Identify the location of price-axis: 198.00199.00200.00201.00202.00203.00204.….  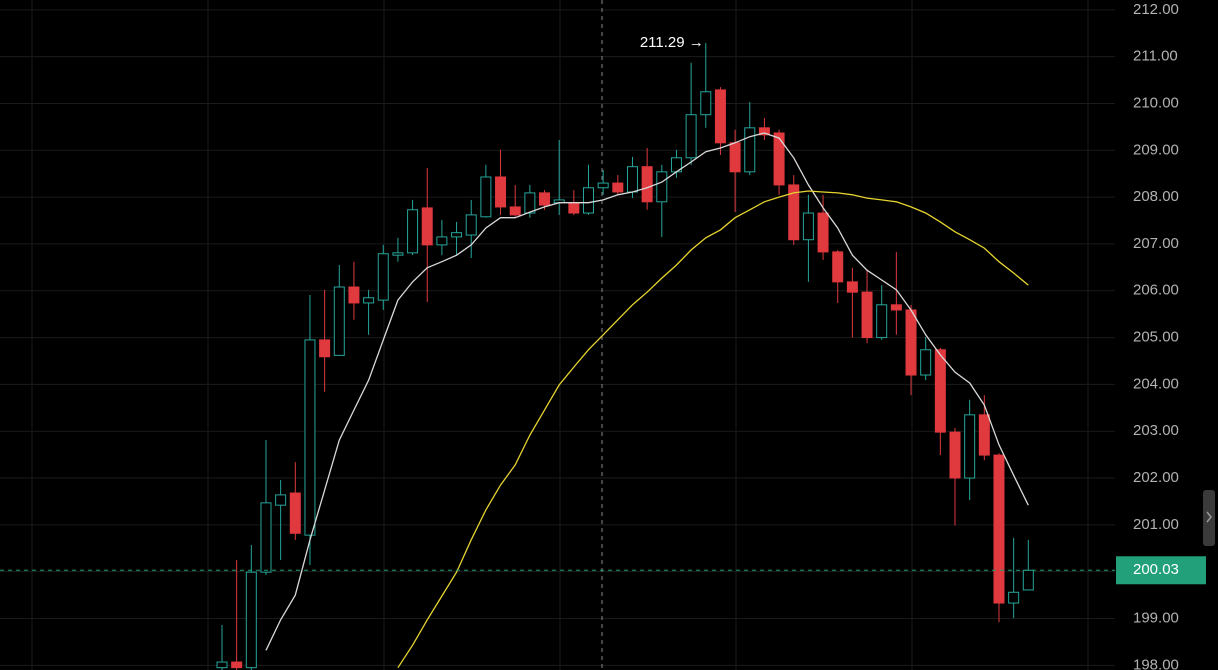
(1161, 335).